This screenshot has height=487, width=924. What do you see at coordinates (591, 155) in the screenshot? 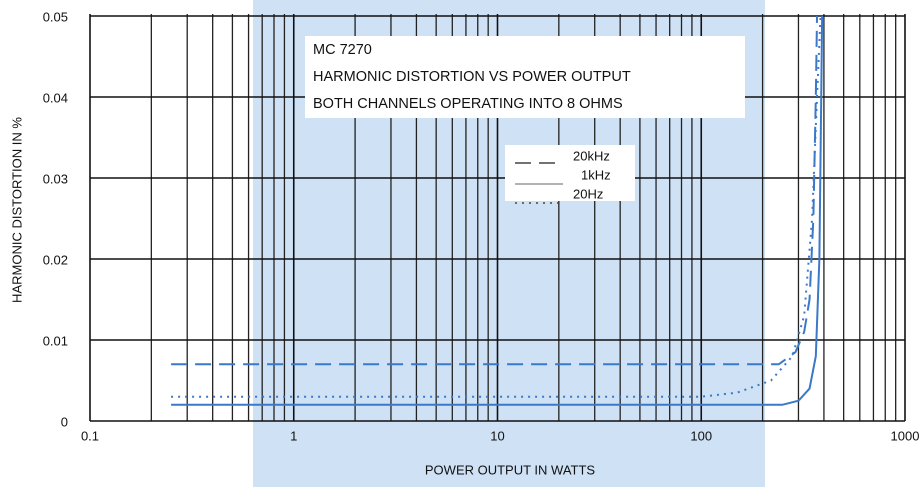
I see `legend-label: 20kHz` at bounding box center [591, 155].